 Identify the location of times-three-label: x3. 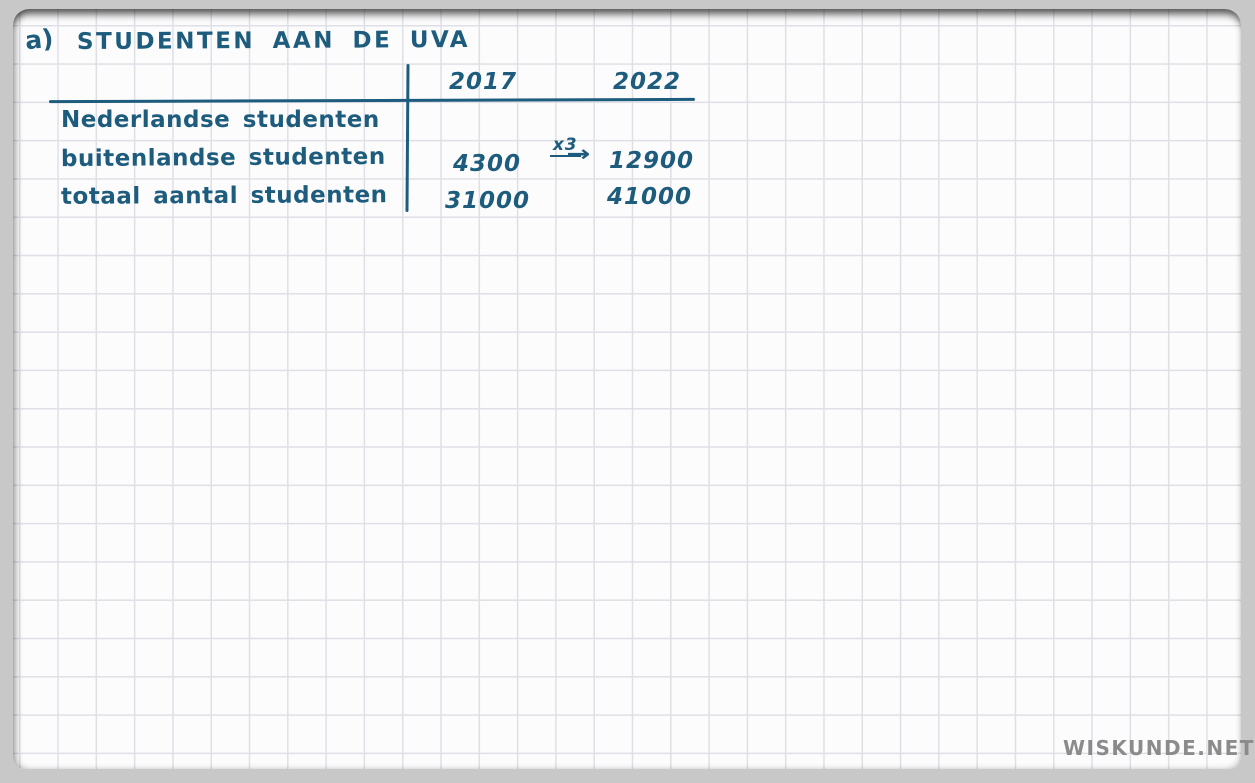
(565, 147).